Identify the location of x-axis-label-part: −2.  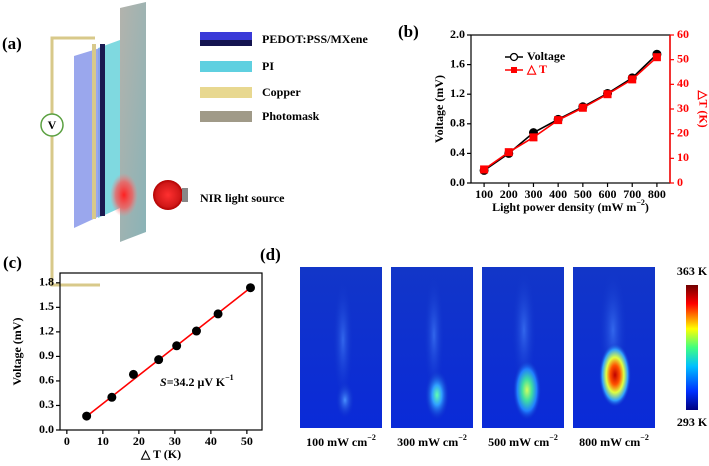
(640, 202).